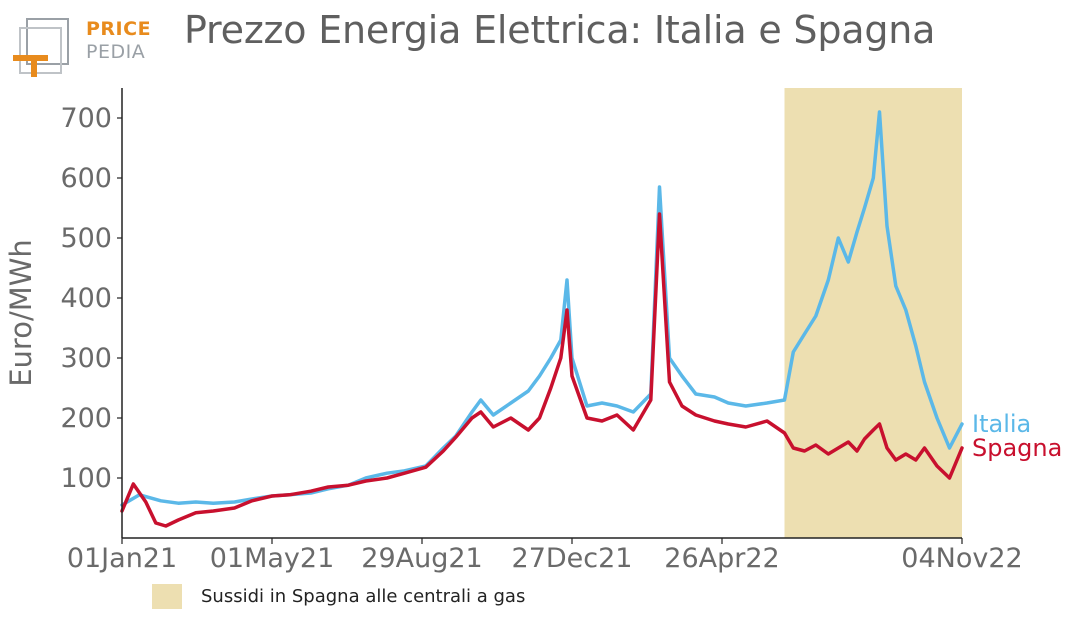 The image size is (1080, 618). What do you see at coordinates (86, 118) in the screenshot?
I see `y-tick-label: 700` at bounding box center [86, 118].